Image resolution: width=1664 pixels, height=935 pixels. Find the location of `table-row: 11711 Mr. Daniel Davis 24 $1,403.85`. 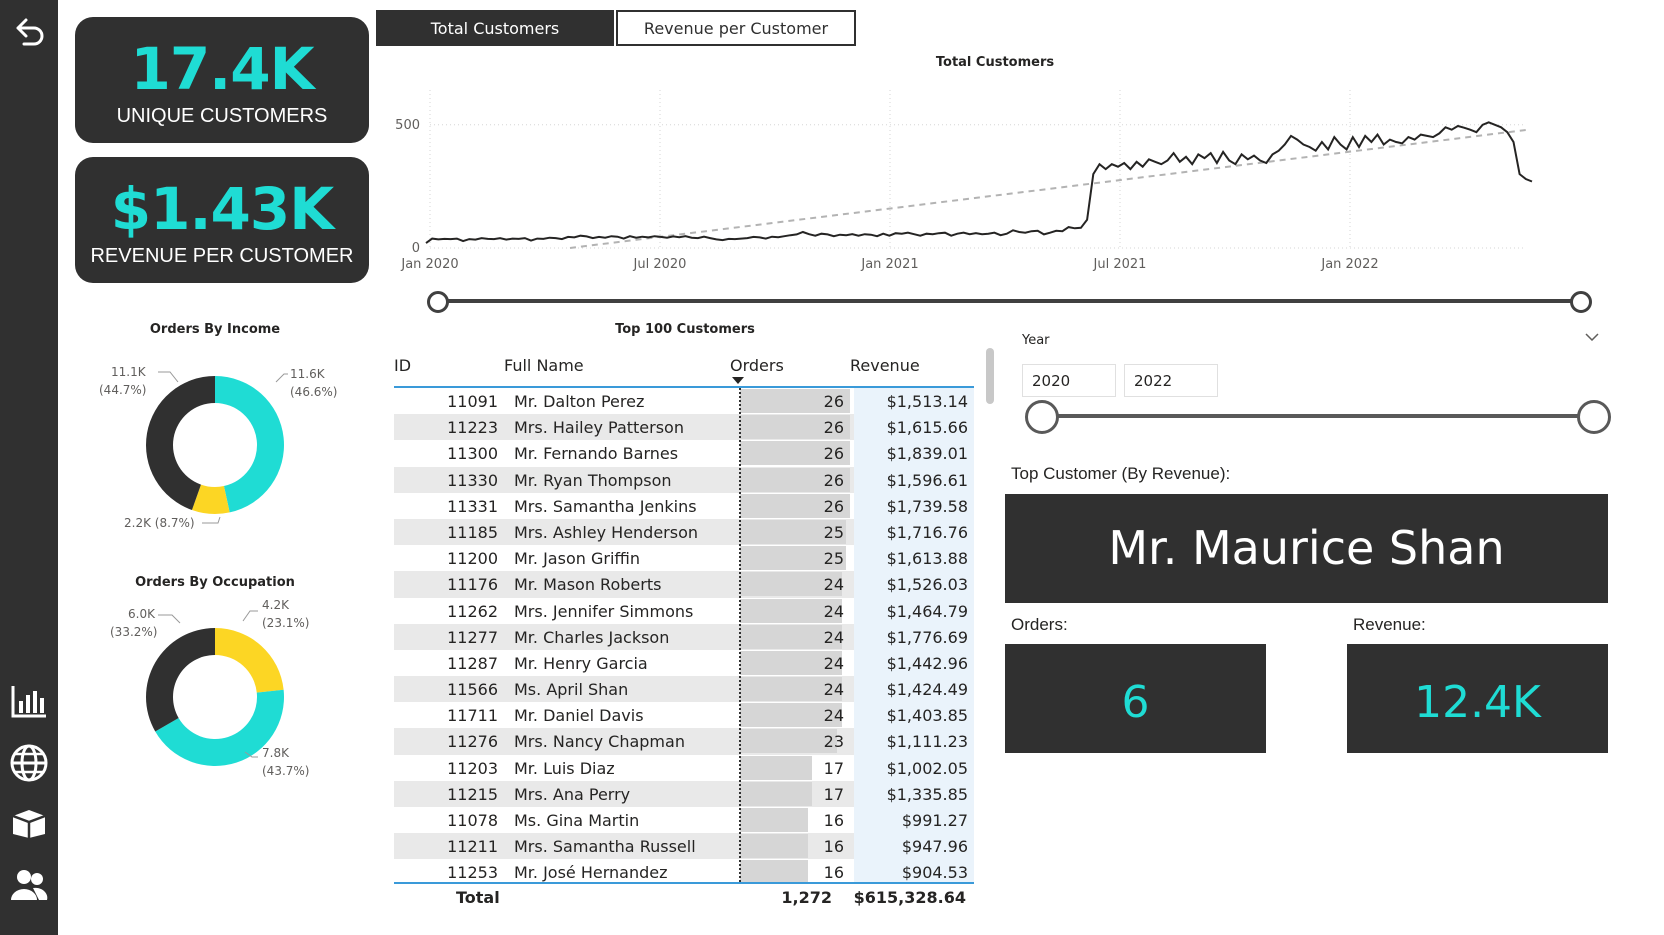

table-row: 11711 Mr. Daniel Davis 24 $1,403.85 is located at coordinates (684, 715).